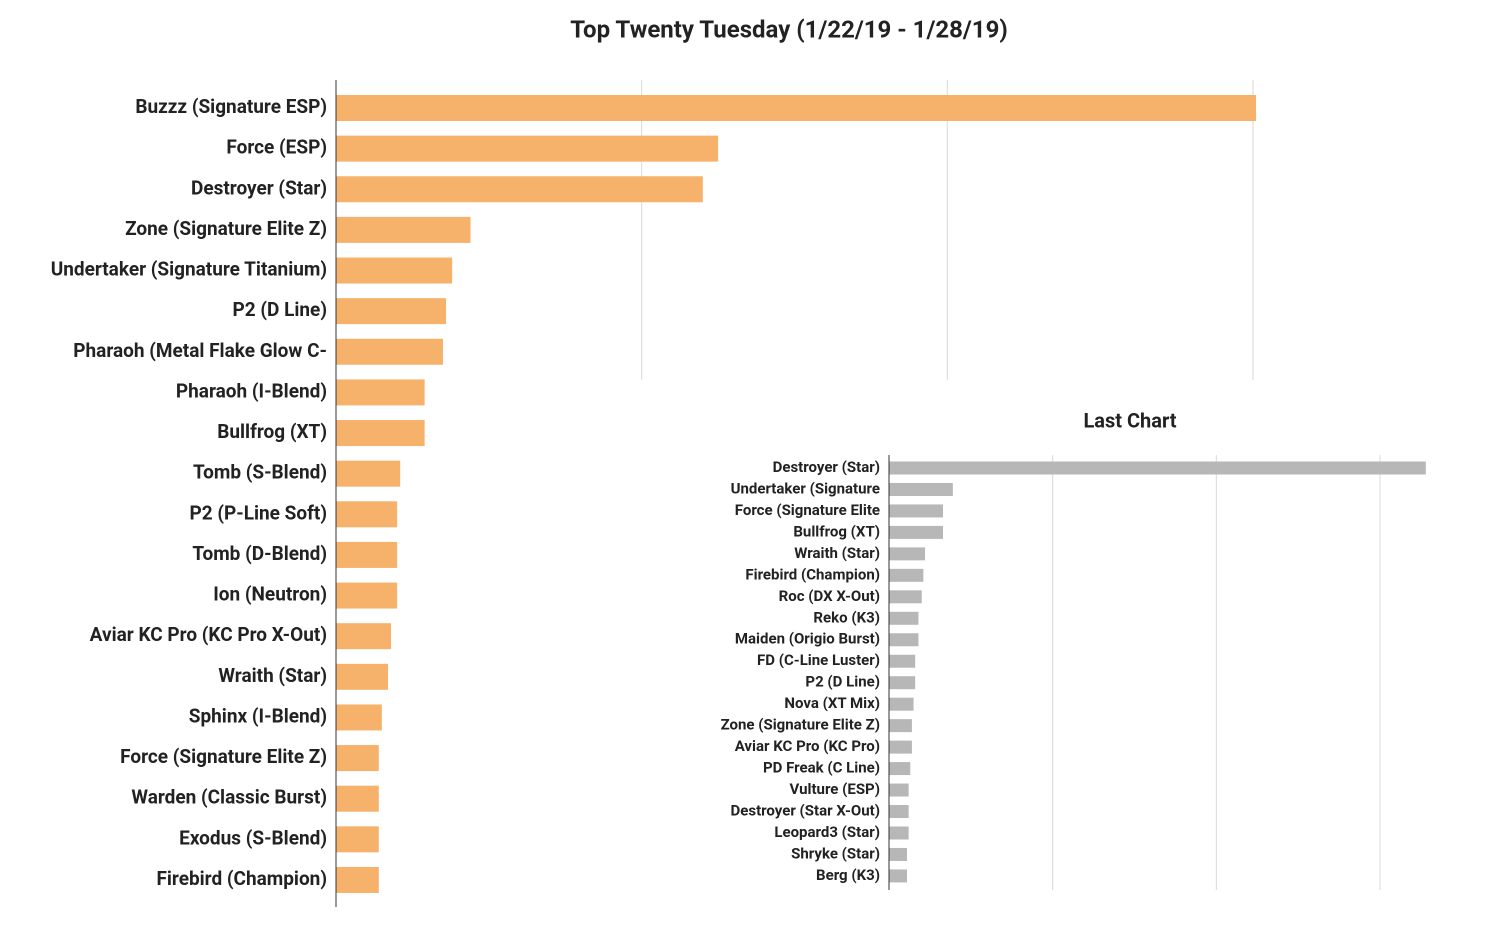 The image size is (1502, 931). I want to click on category-label: Berg (K3), so click(848, 875).